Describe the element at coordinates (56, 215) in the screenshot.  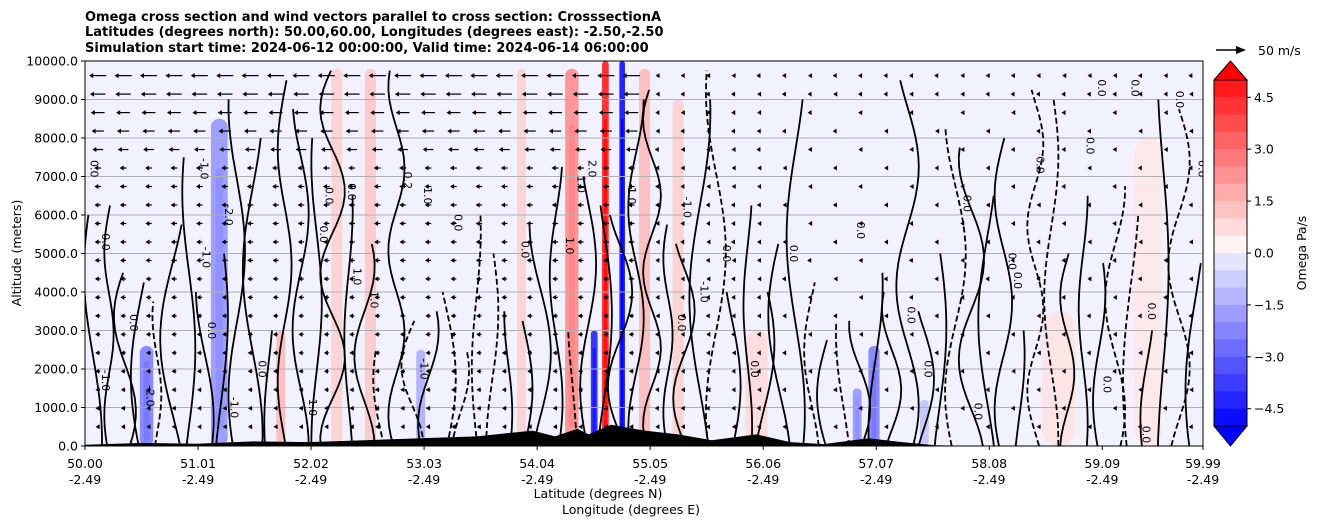
I see `y-tick-label-6: 6000.0` at that location.